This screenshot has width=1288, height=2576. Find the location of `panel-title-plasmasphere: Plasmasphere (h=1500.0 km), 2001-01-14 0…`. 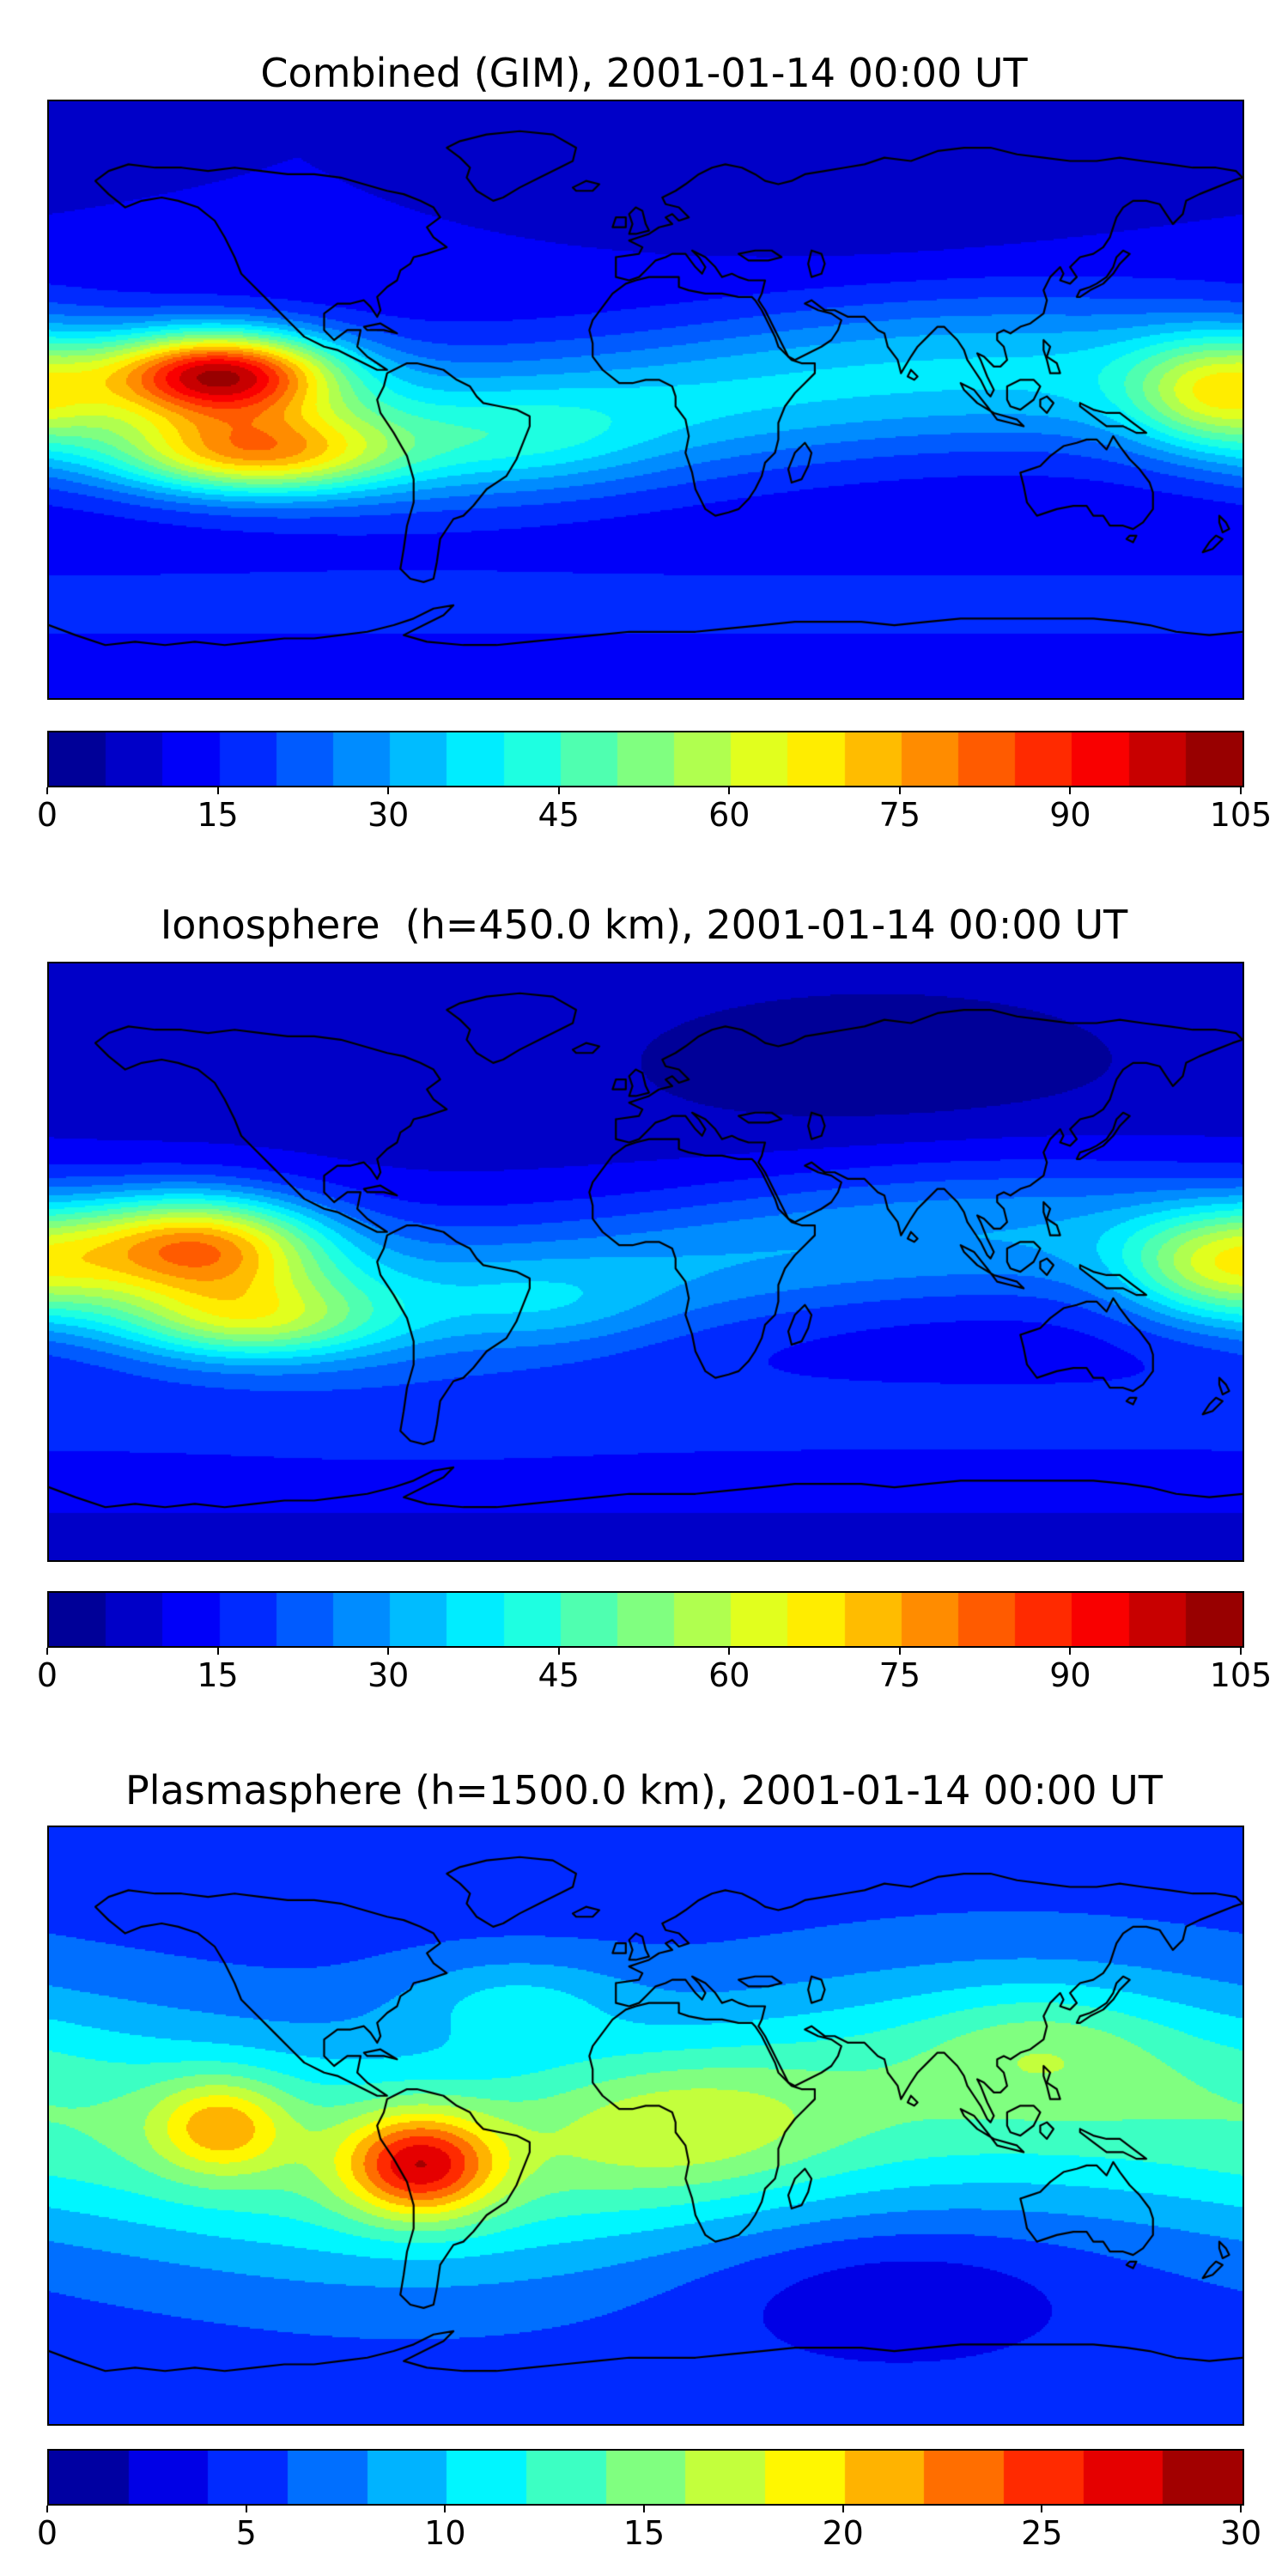

panel-title-plasmasphere: Plasmasphere (h=1500.0 km), 2001-01-14 0… is located at coordinates (644, 1791).